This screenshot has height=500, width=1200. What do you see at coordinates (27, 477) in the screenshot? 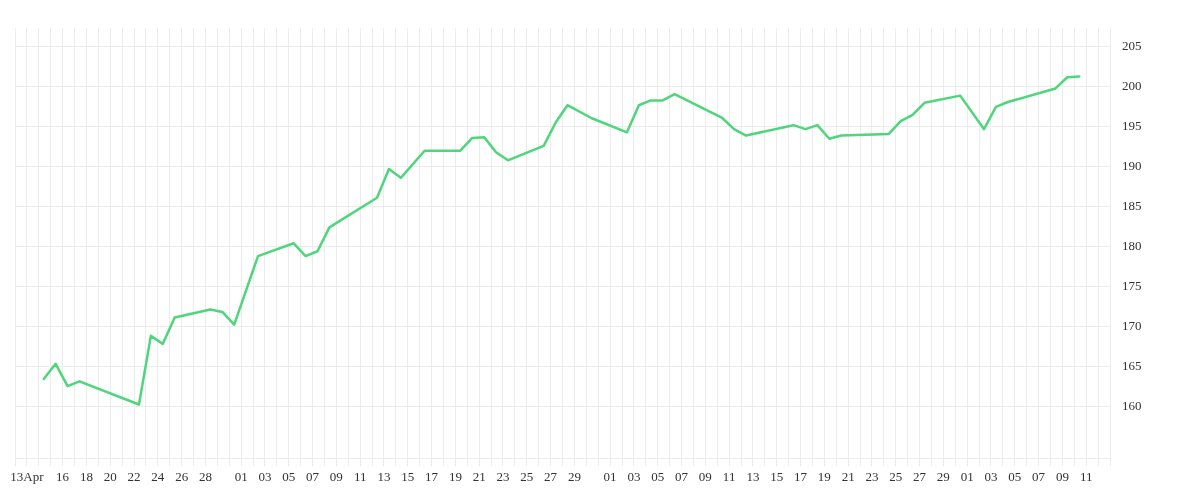
I see `x-tick-label: 13Apr` at bounding box center [27, 477].